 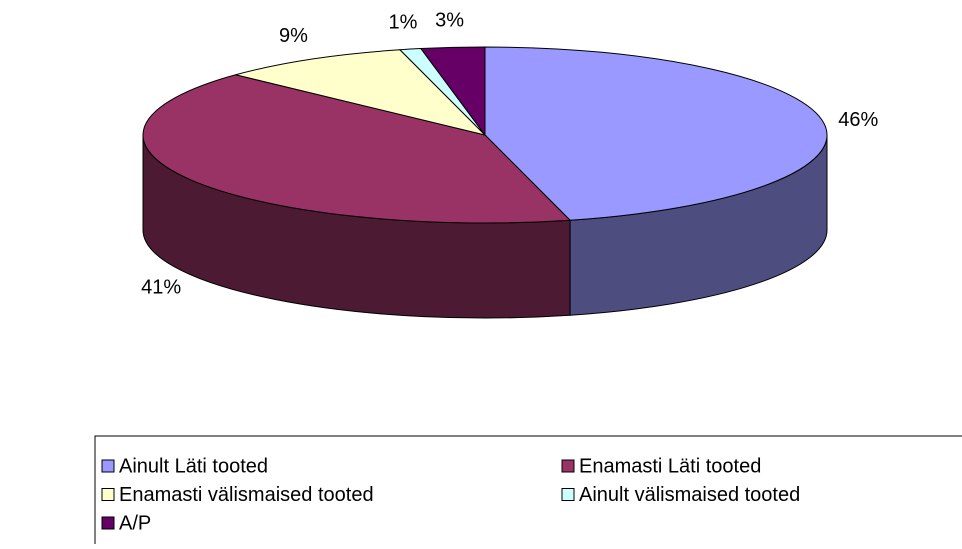 What do you see at coordinates (689, 495) in the screenshot?
I see `legend-label: Ainult välismaised tooted` at bounding box center [689, 495].